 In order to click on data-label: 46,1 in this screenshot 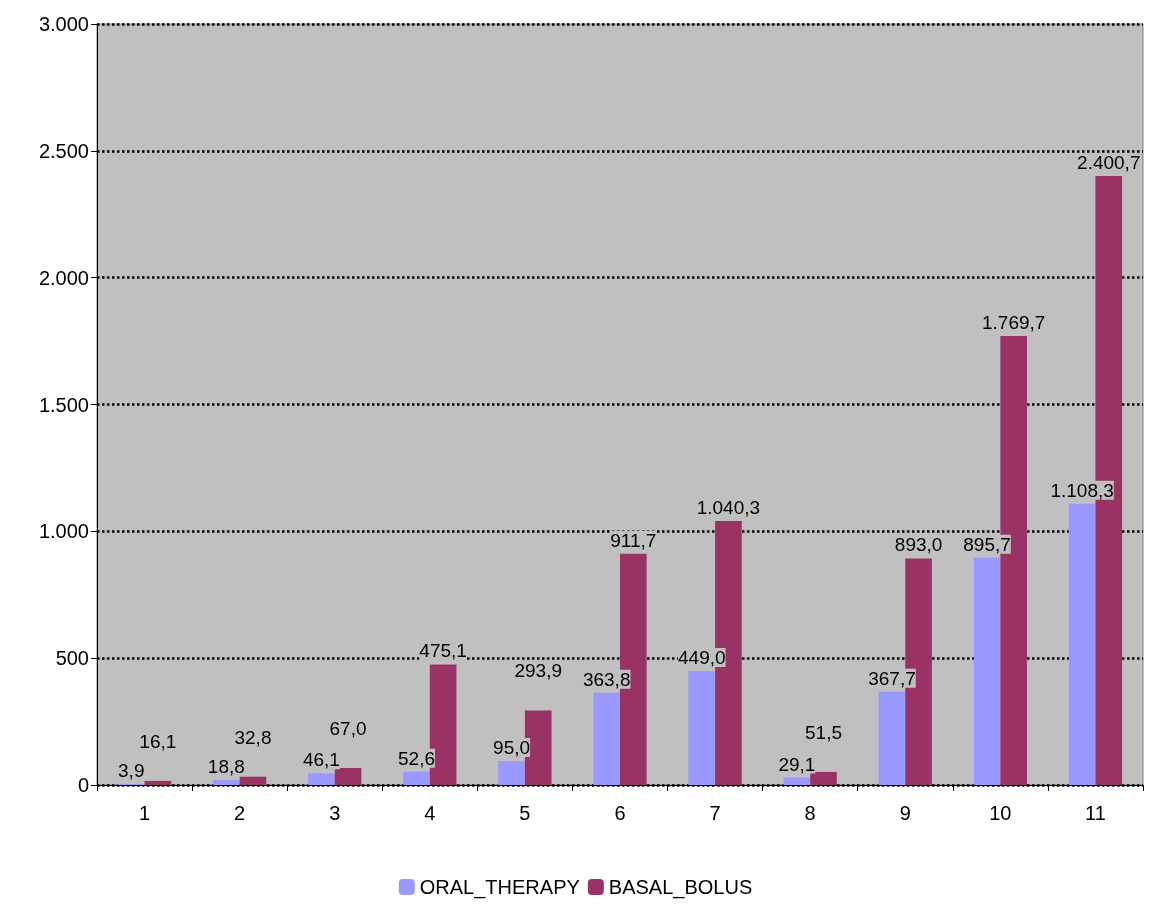, I will do `click(321, 760)`.